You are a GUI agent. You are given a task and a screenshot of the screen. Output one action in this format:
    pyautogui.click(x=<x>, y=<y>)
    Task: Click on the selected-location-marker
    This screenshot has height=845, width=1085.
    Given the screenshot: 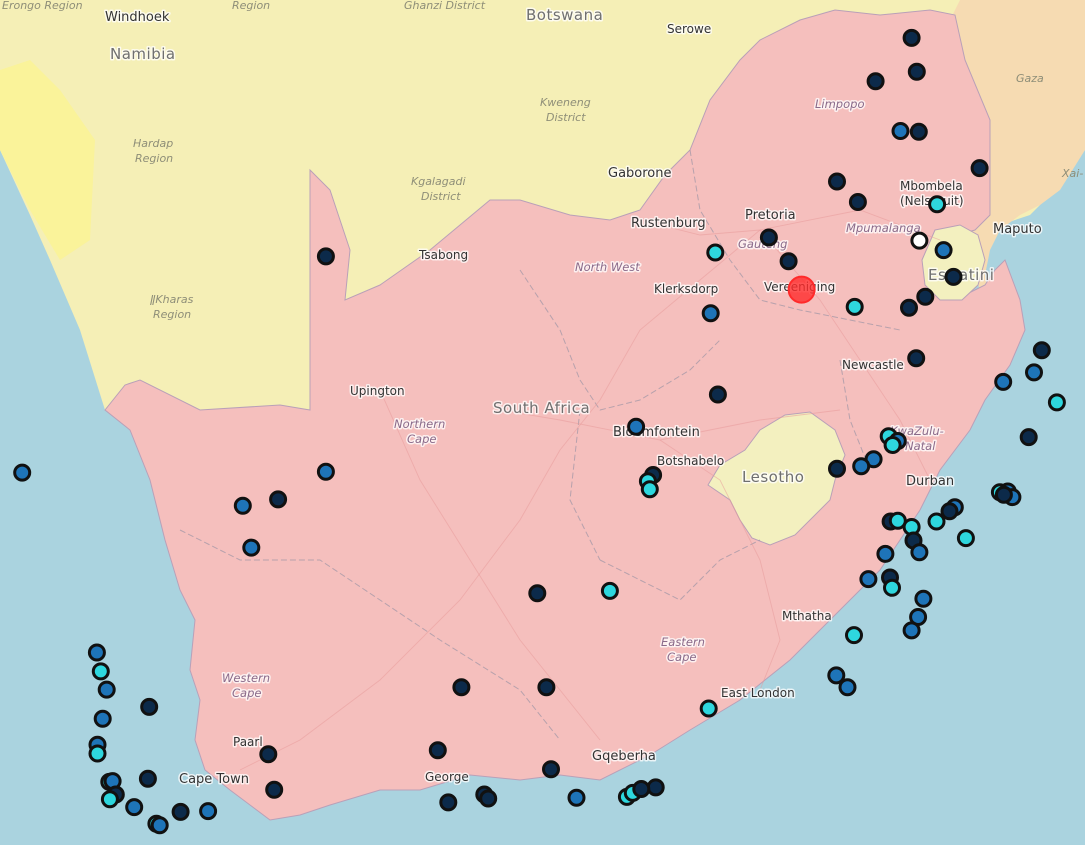 What is the action you would take?
    pyautogui.click(x=801, y=289)
    